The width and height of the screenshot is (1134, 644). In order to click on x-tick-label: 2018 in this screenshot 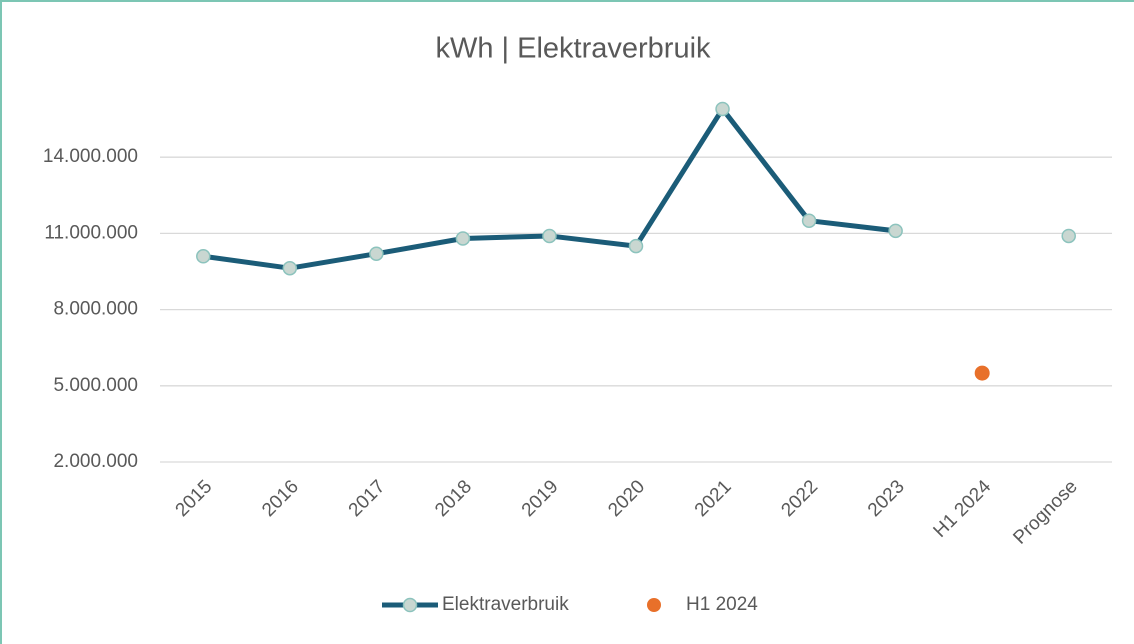, I will do `click(453, 498)`.